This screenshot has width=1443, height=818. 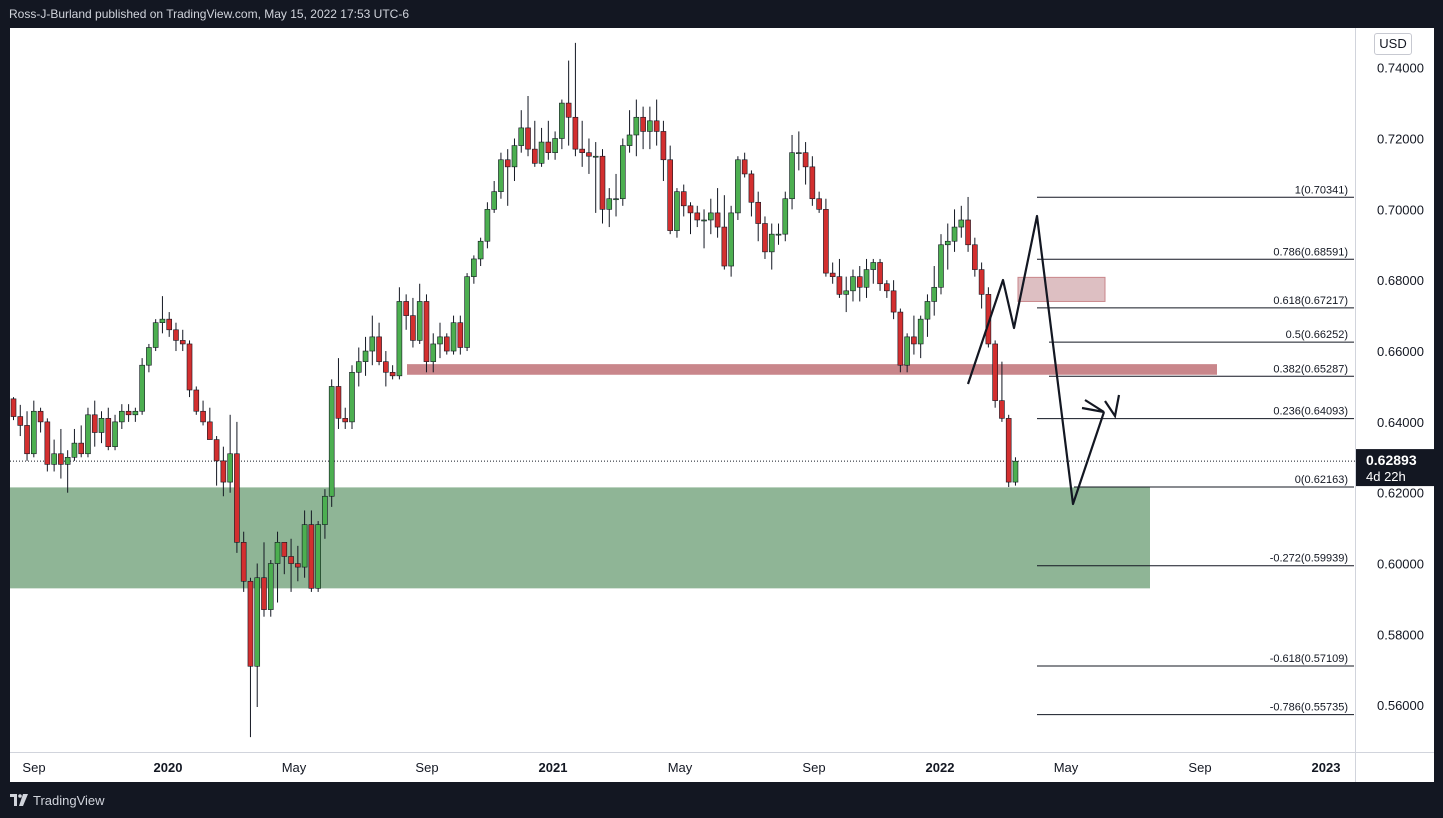 I want to click on fib-label: 0.236(0.64093), so click(x=1310, y=412).